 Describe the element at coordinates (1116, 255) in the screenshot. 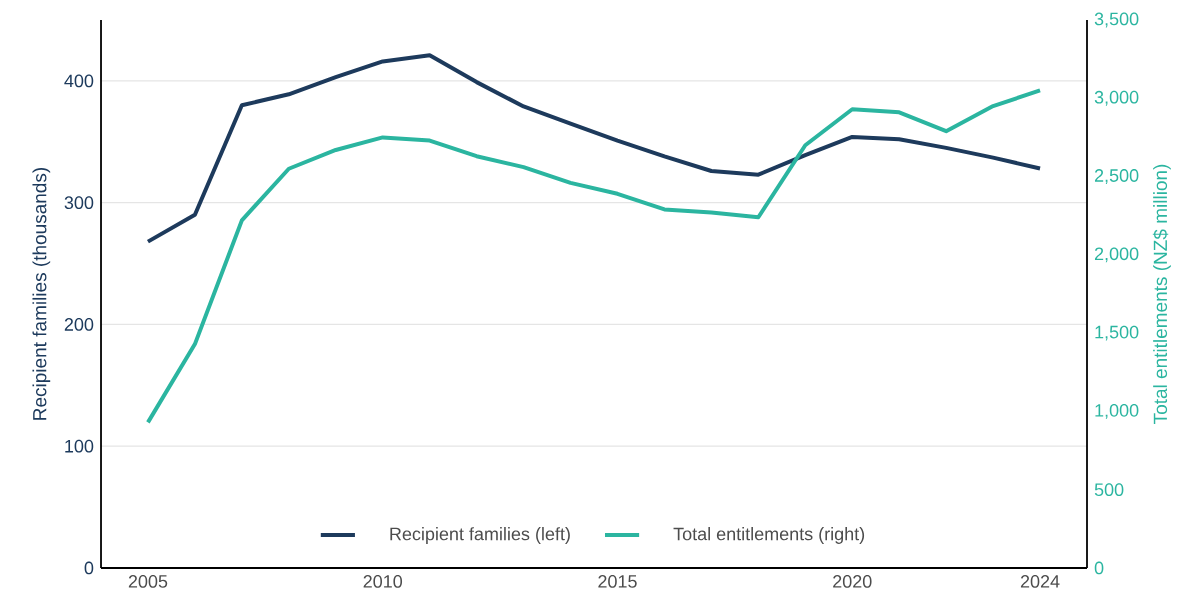

I see `y2-tick-label: 2,000` at that location.